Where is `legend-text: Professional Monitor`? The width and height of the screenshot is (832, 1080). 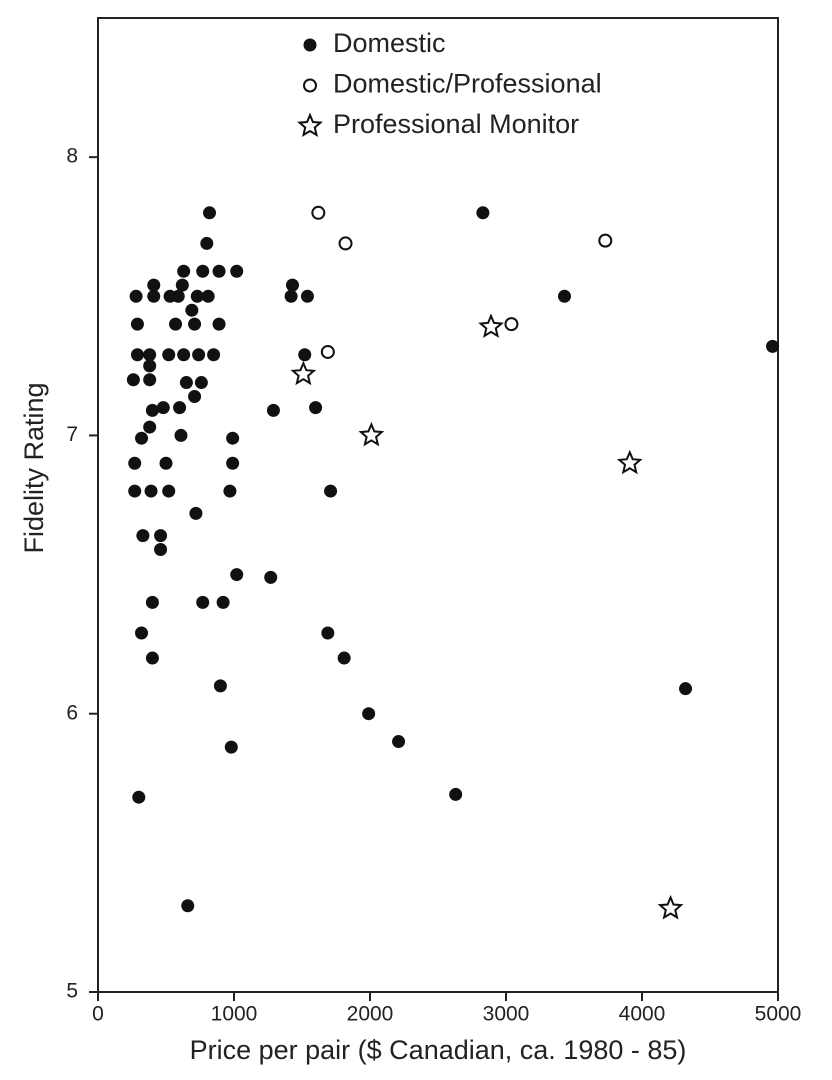 legend-text: Professional Monitor is located at coordinates (456, 124).